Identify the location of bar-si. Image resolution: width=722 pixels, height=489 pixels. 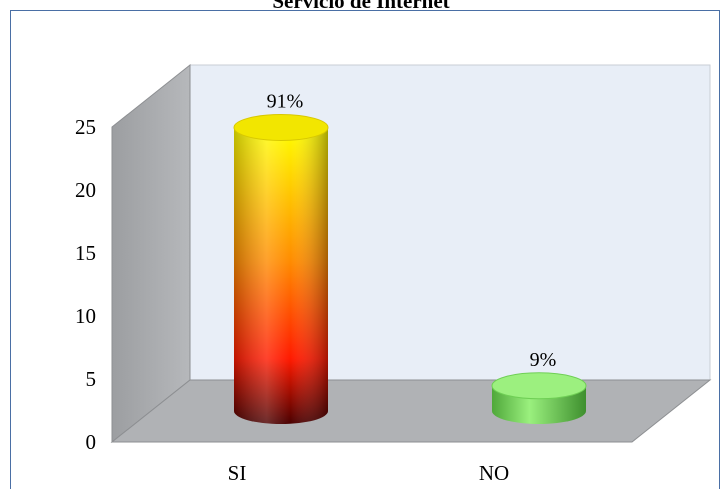
(281, 269).